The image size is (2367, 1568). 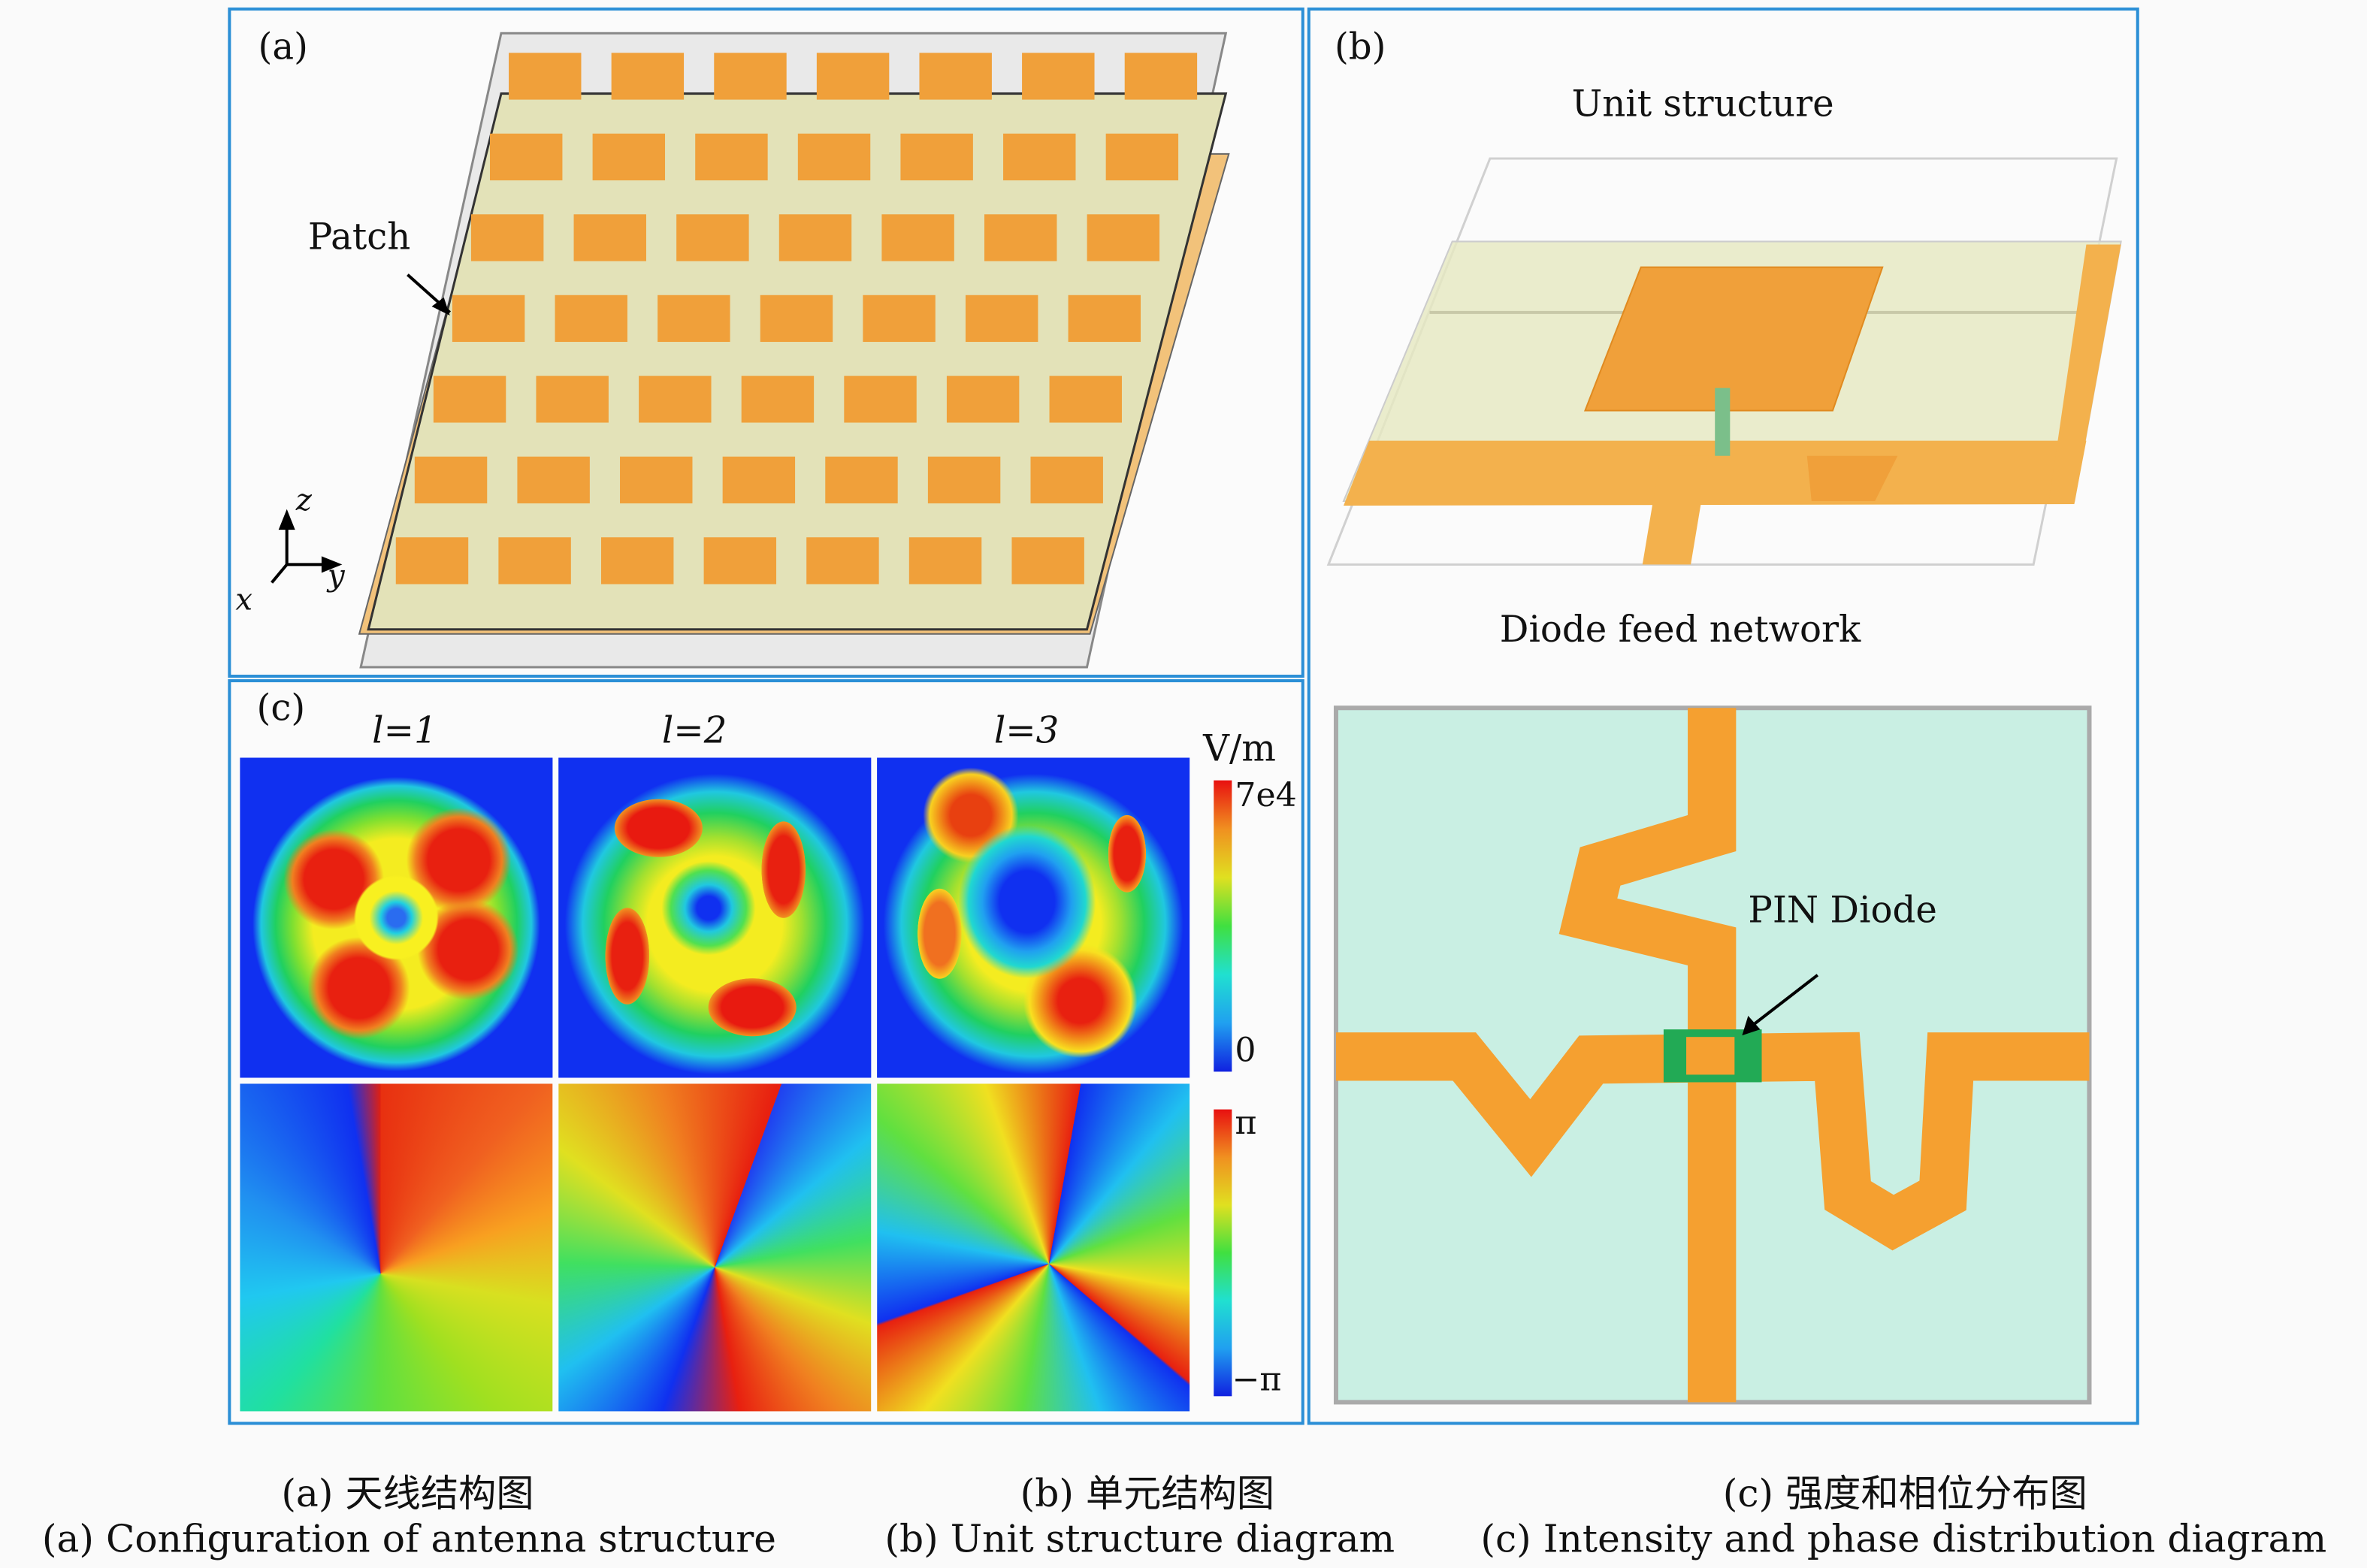 I want to click on phase-map-l3, so click(x=1033, y=1247).